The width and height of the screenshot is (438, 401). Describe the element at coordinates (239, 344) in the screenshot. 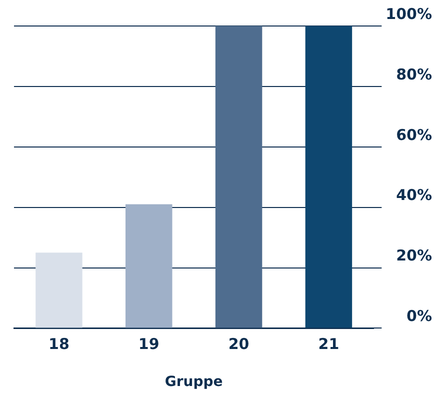

I see `x-tick-label: 20` at that location.